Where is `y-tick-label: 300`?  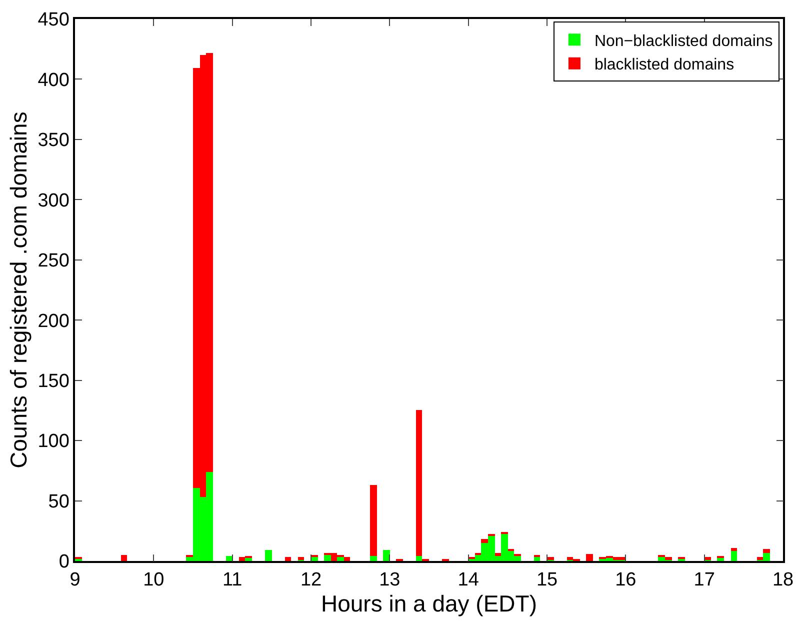
y-tick-label: 300 is located at coordinates (54, 201).